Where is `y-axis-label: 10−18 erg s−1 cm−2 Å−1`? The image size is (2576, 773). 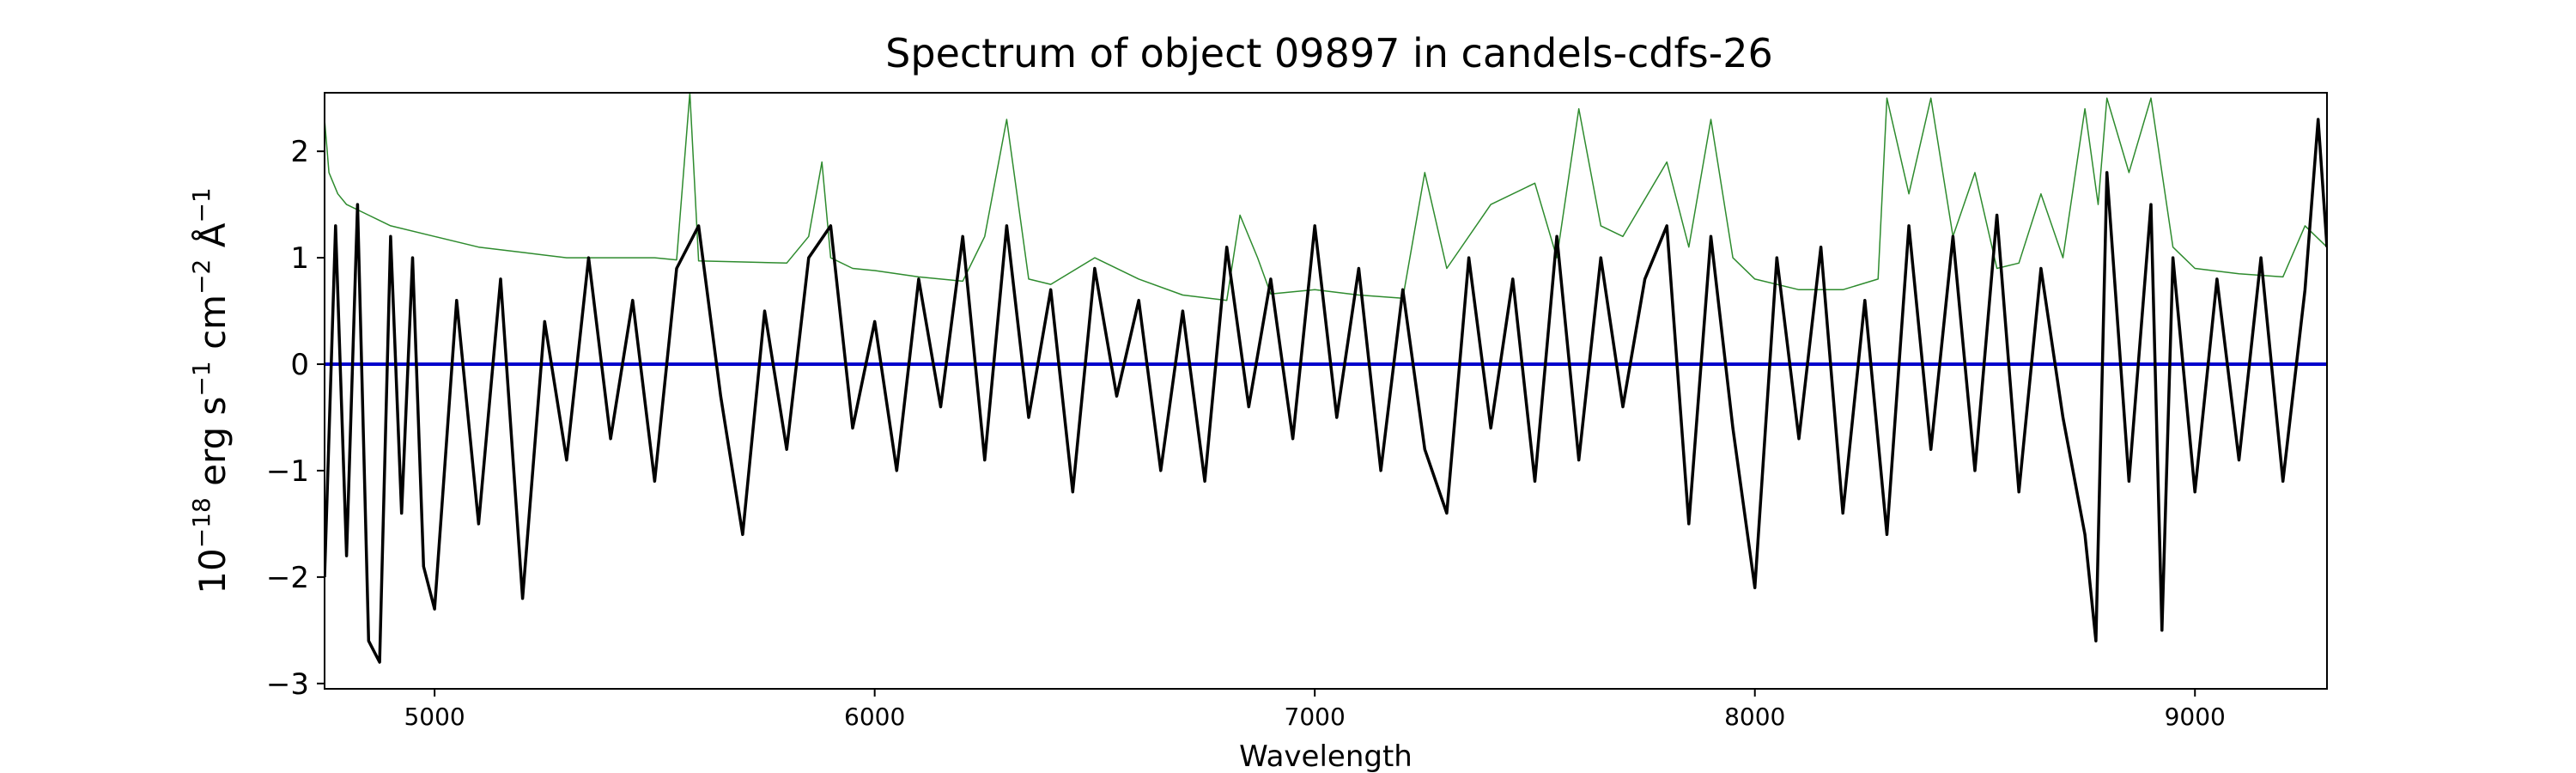 y-axis-label: 10−18 erg s−1 cm−2 Å−1 is located at coordinates (210, 390).